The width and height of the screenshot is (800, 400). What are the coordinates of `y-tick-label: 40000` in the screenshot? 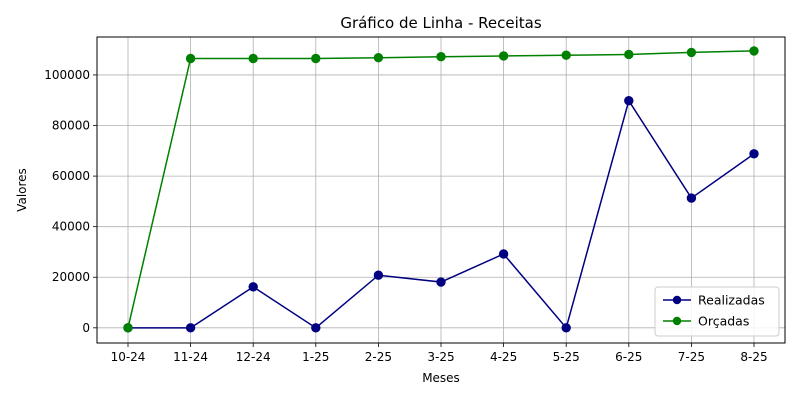 It's located at (71, 227).